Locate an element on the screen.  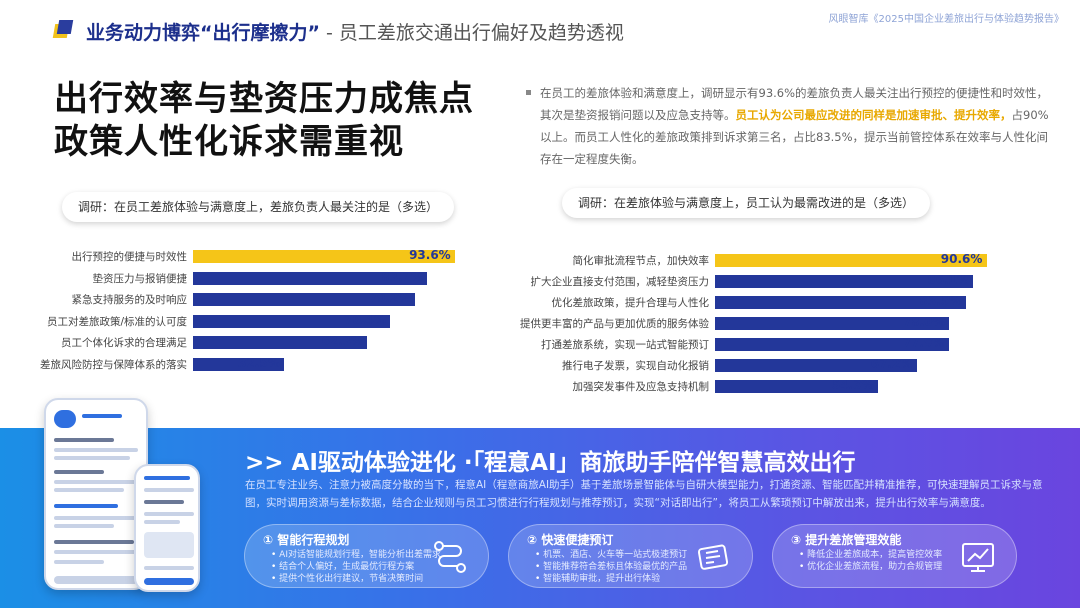
bar-value: 62.3% is located at coordinates (342, 341).